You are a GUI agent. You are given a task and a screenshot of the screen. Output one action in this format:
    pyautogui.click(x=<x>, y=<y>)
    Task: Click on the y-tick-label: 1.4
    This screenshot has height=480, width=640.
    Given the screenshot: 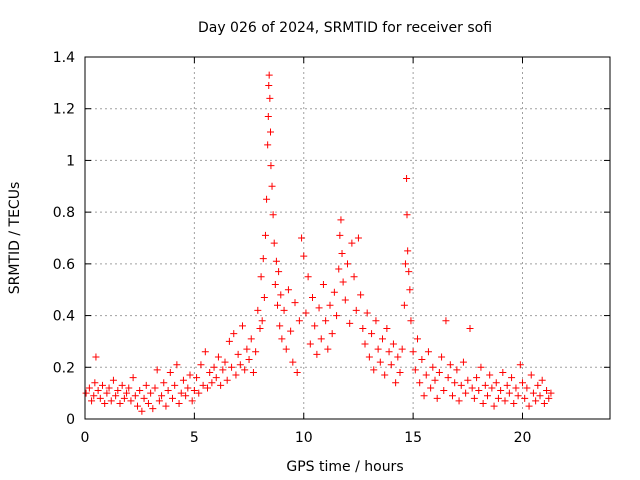 What is the action you would take?
    pyautogui.click(x=64, y=58)
    